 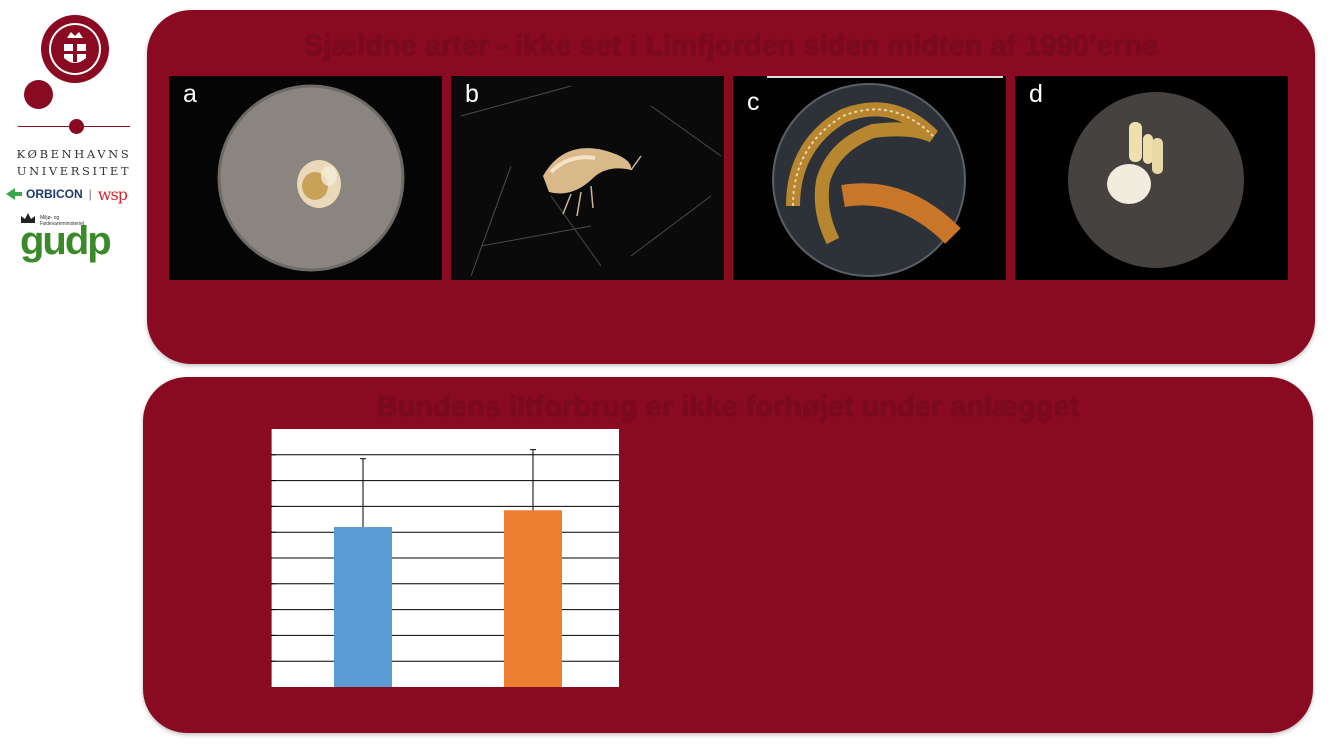 I want to click on specimen-d-image, so click(x=1151, y=178).